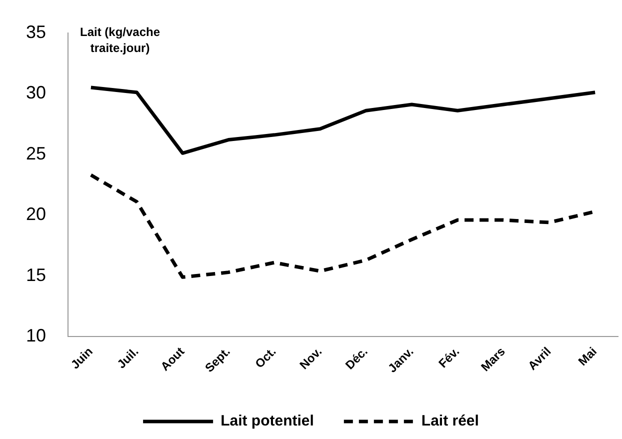 This screenshot has height=439, width=622. Describe the element at coordinates (450, 421) in the screenshot. I see `legend-label: Lait réel` at that location.